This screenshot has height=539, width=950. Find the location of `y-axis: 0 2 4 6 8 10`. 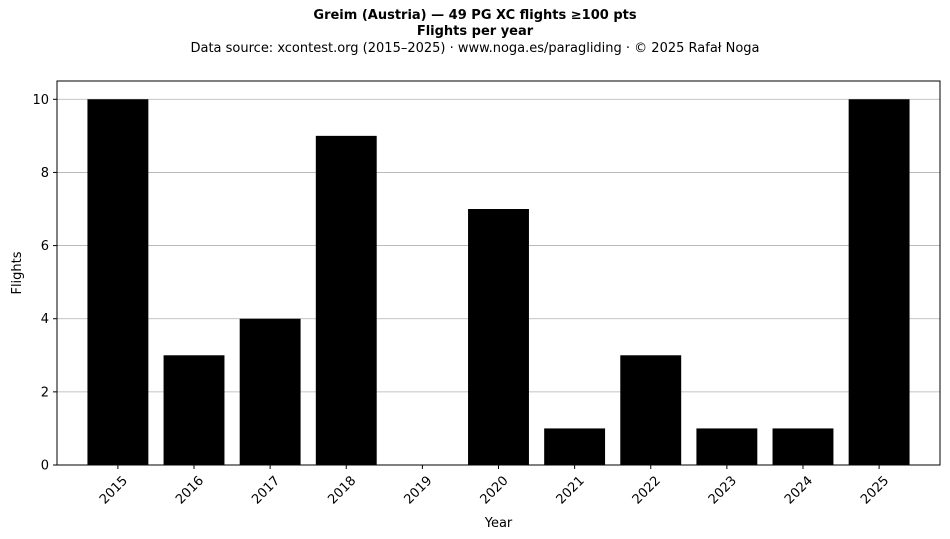

y-axis: 0 2 4 6 8 10 is located at coordinates (44, 283).